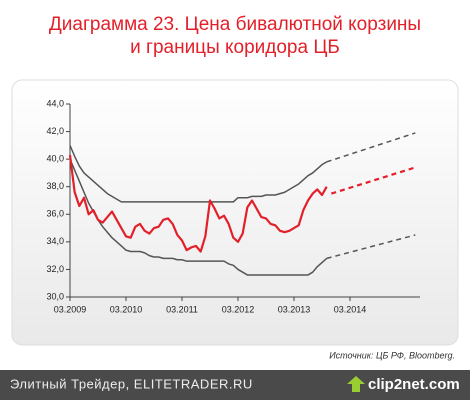  I want to click on x-tick-label: 03.2012, so click(238, 309).